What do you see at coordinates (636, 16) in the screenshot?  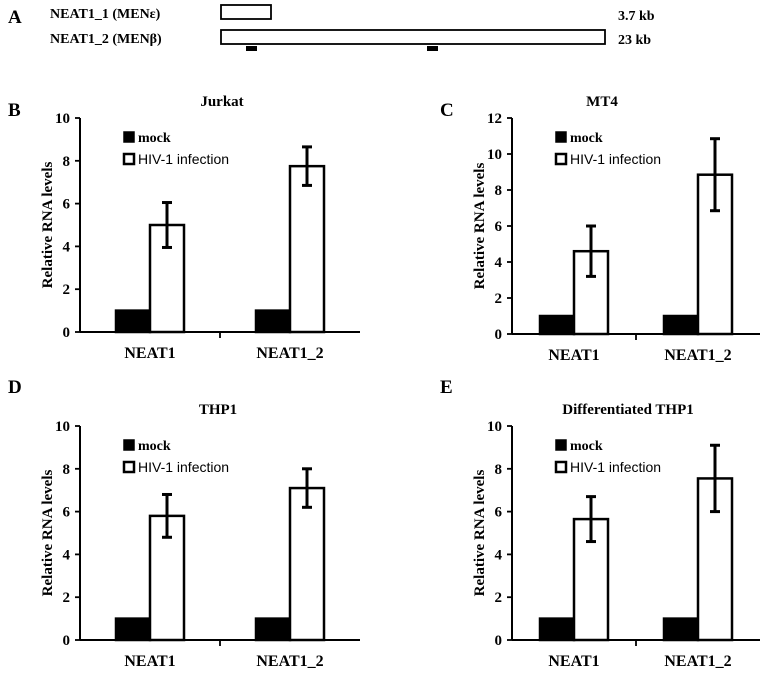 I see `transcript-size-neat1-1: 3.7 kb` at bounding box center [636, 16].